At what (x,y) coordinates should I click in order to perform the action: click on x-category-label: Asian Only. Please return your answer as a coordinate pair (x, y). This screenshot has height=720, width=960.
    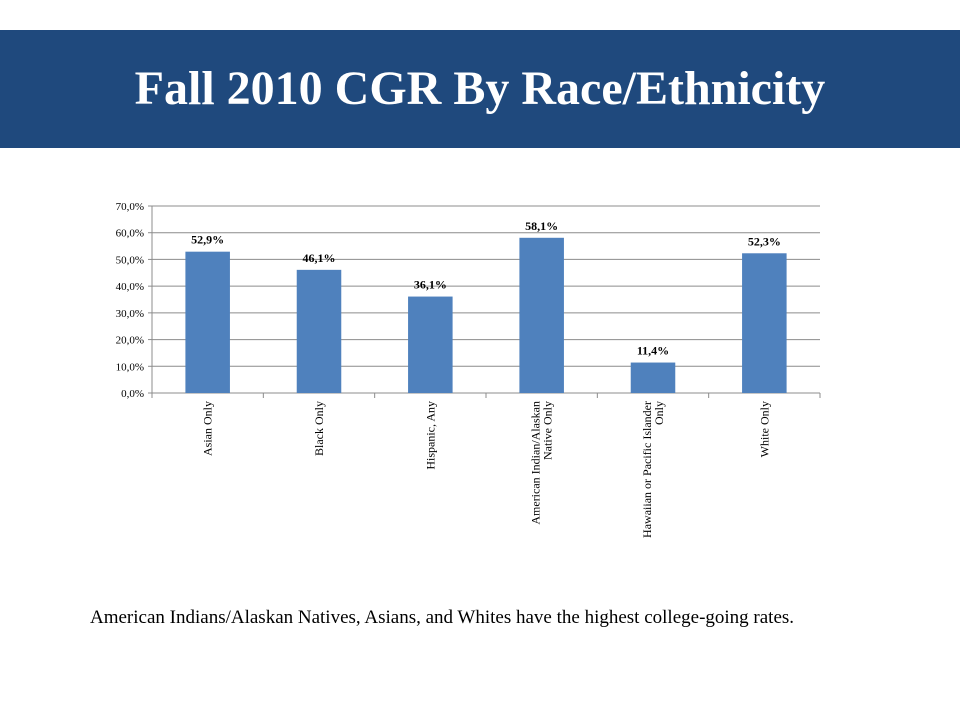
    Looking at the image, I should click on (208, 428).